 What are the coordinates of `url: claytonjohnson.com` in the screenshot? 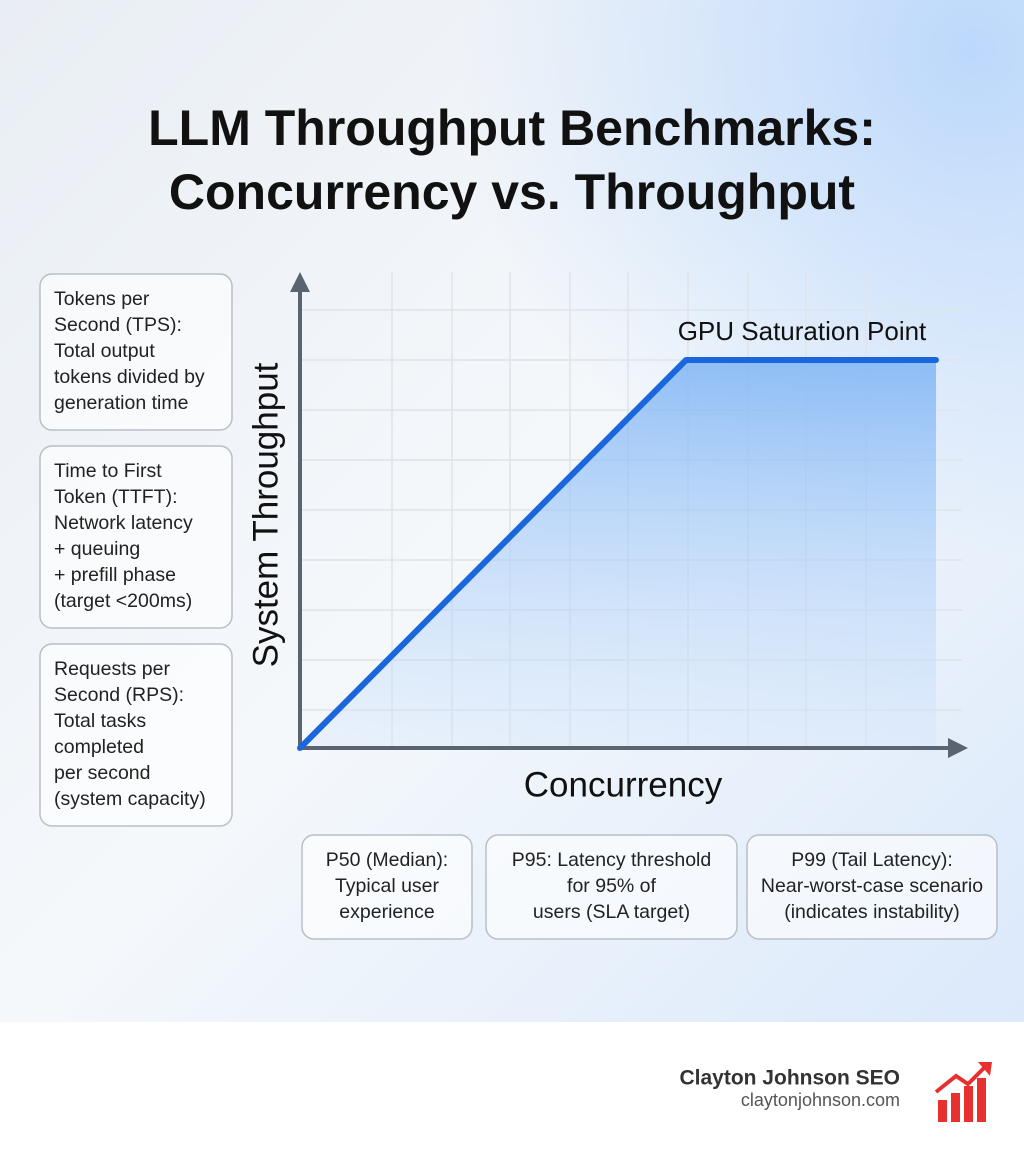 It's located at (820, 1100).